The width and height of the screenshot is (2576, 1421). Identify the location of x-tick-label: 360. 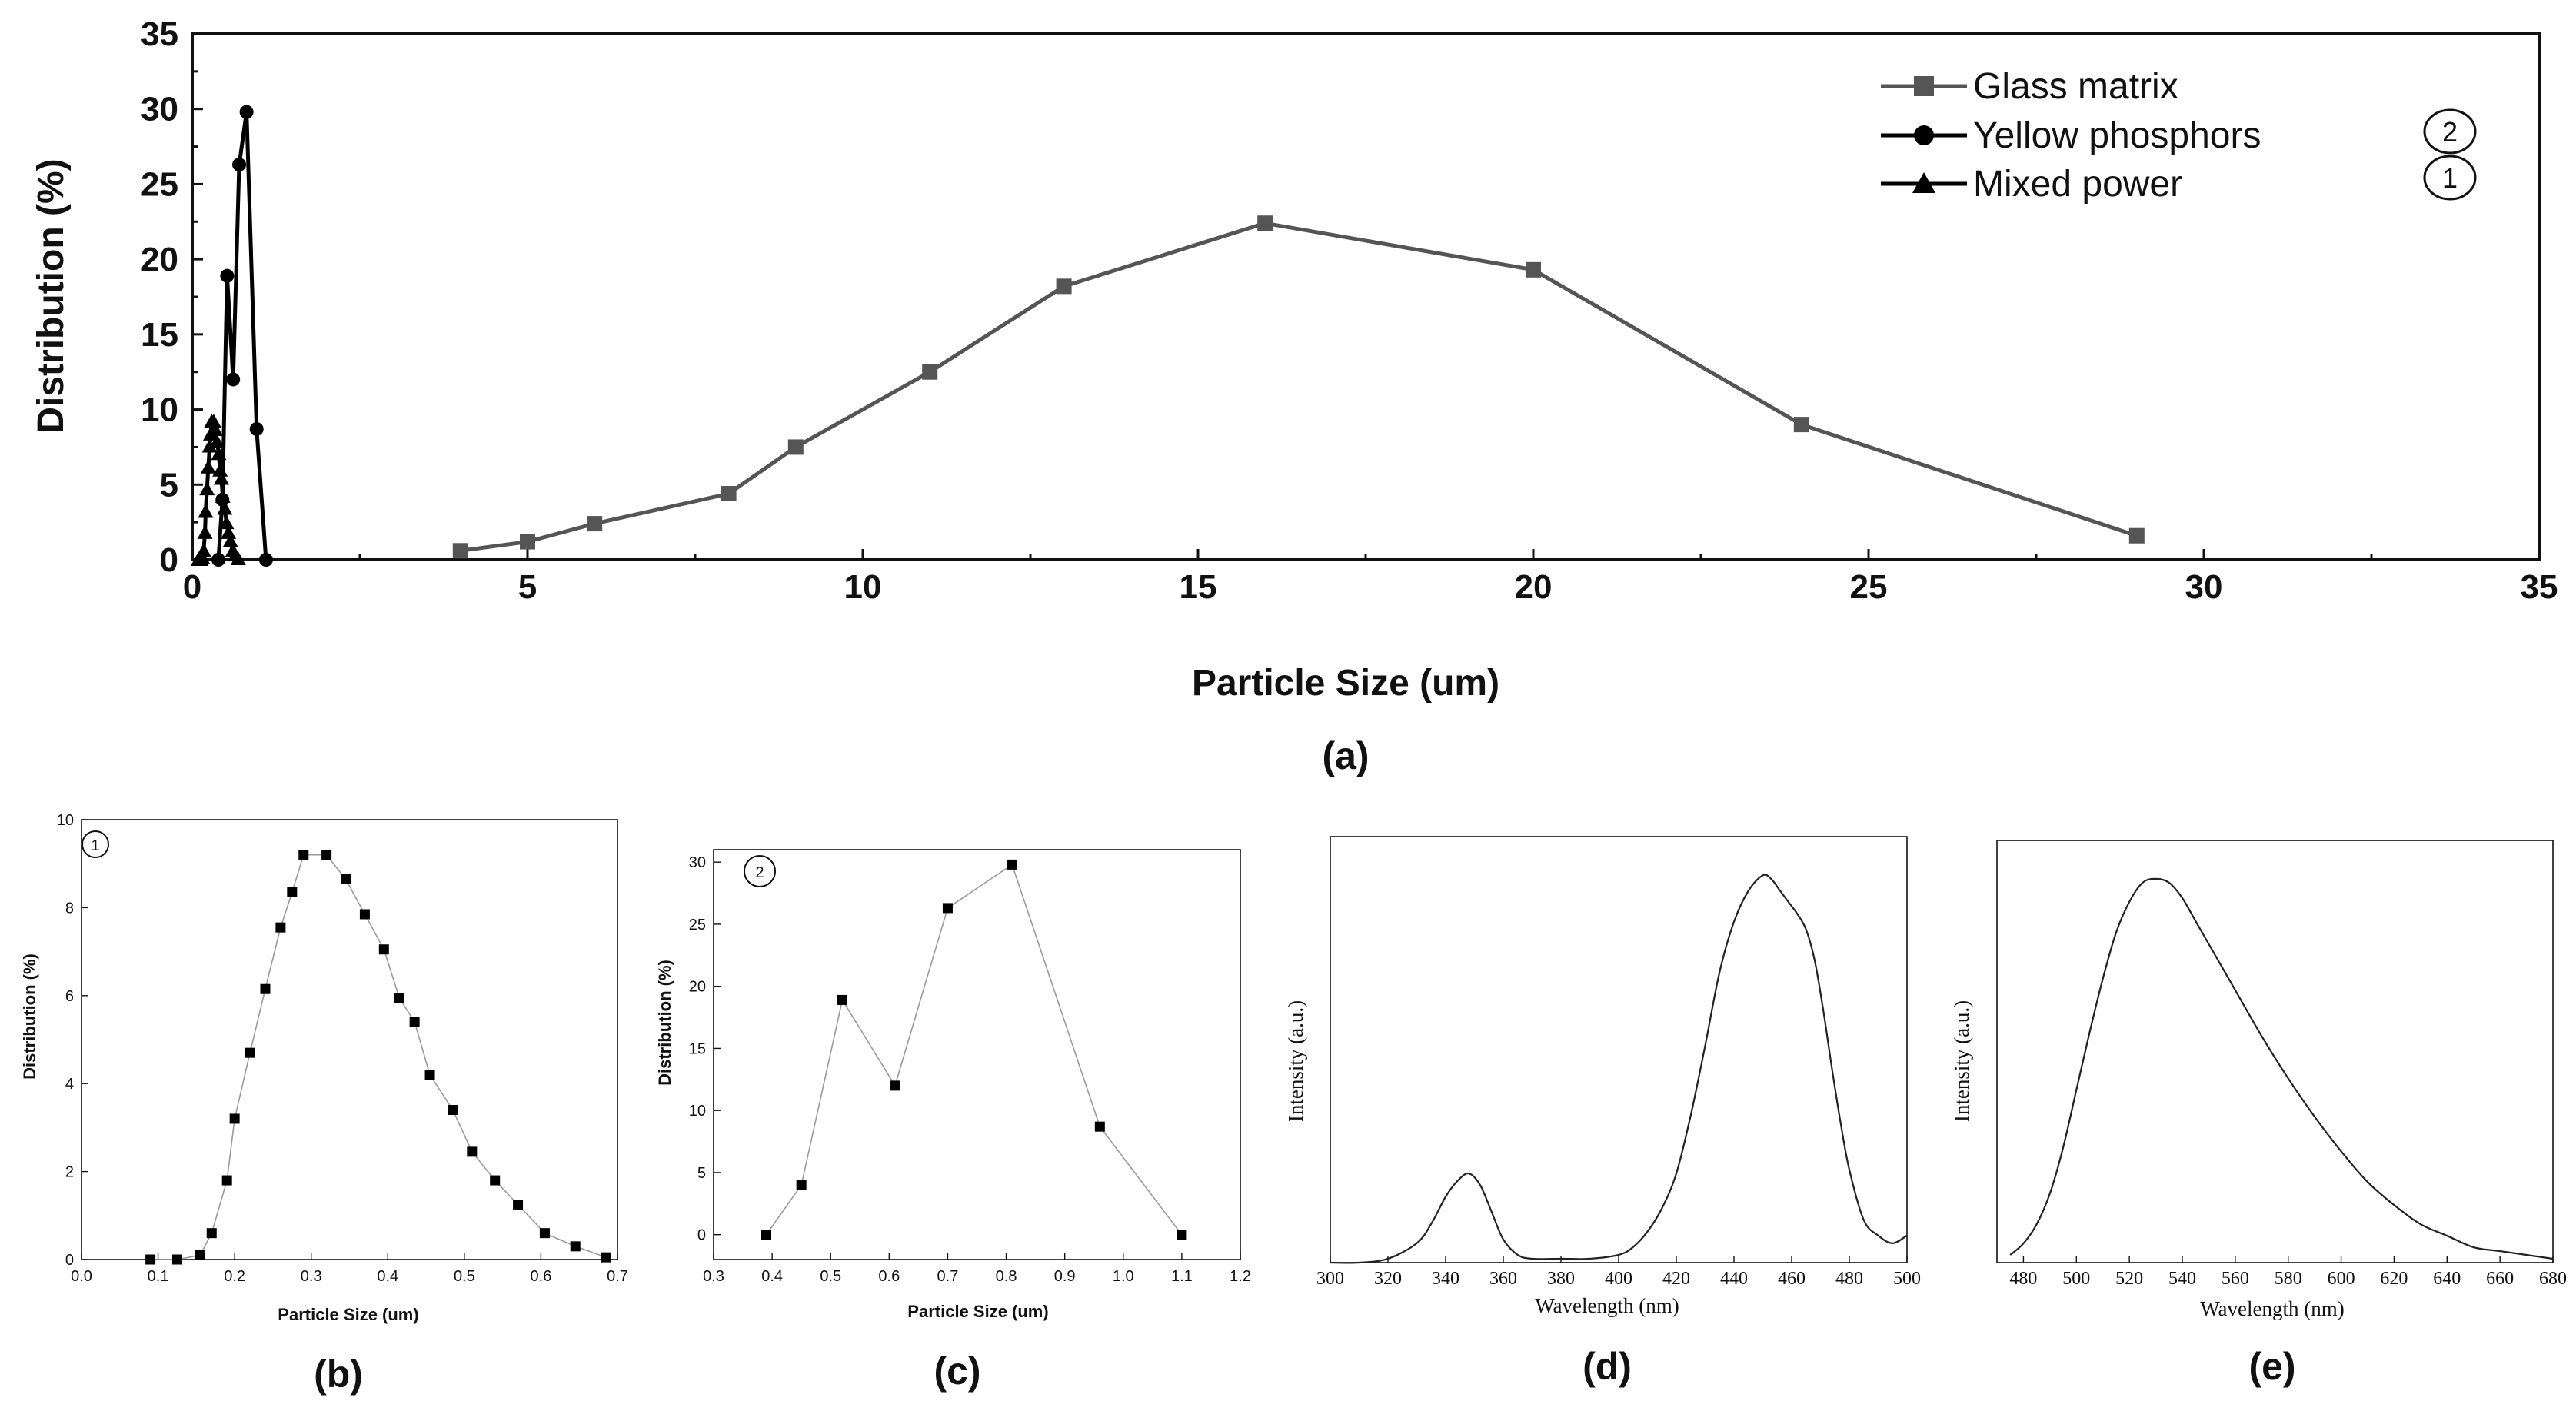
(1503, 1279).